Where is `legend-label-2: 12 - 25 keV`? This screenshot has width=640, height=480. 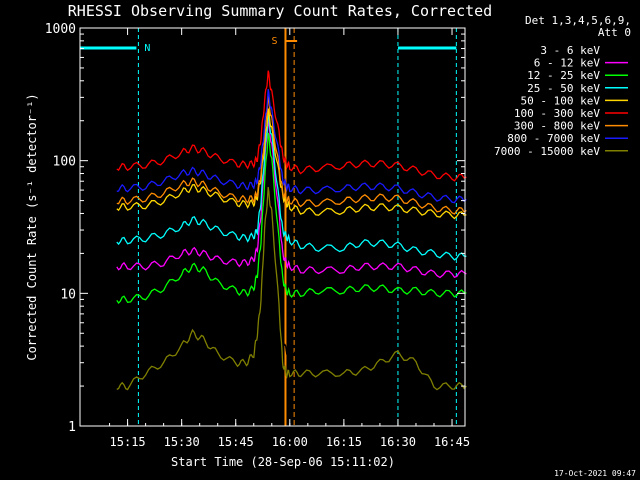 legend-label-2: 12 - 25 keV is located at coordinates (563, 75).